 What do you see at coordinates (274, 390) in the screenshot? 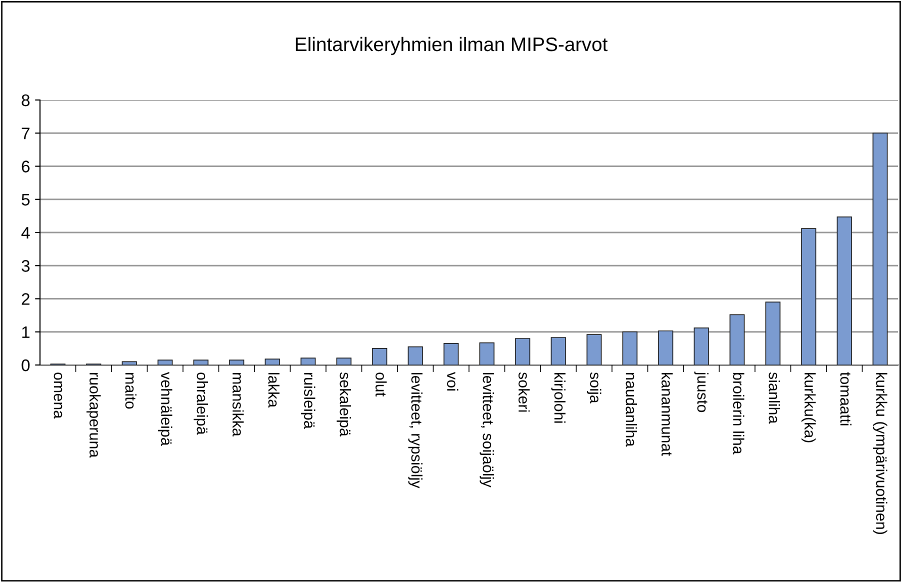
I see `x-tick-label: lakka` at bounding box center [274, 390].